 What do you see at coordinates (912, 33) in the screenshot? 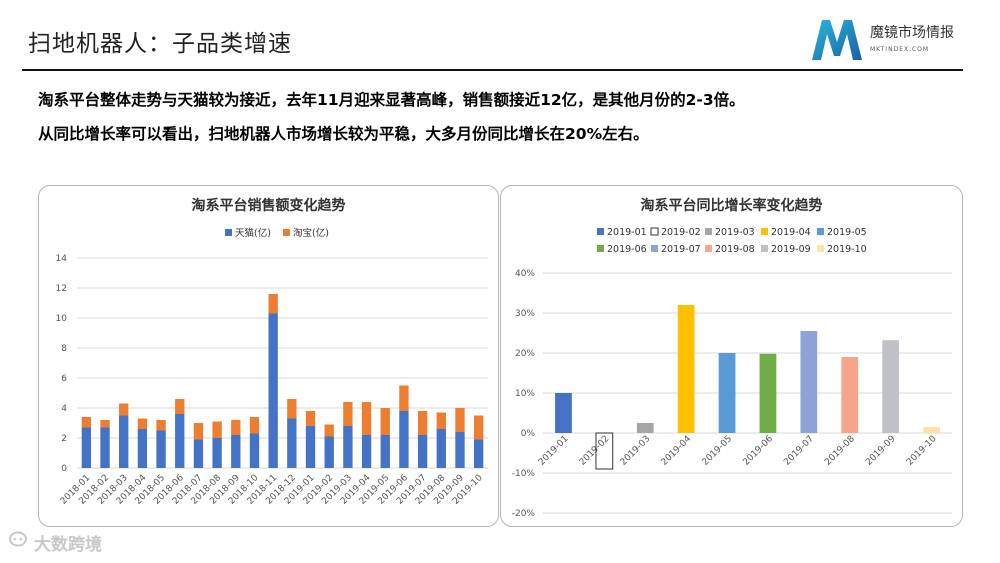
I see `logo-name: 魔镜市场情报` at bounding box center [912, 33].